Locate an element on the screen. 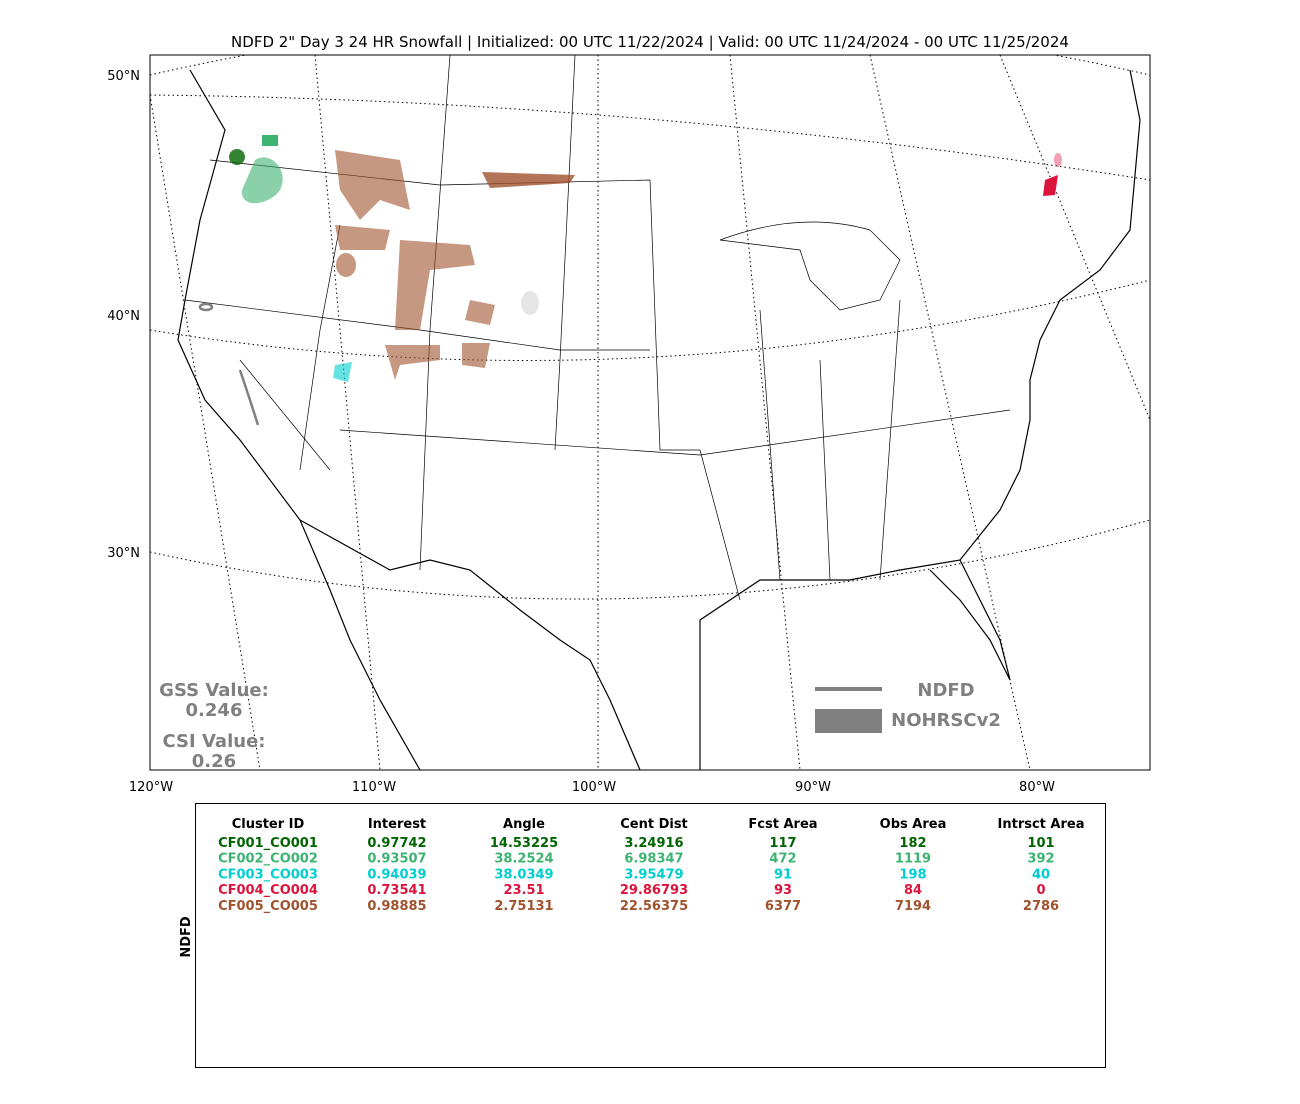  table-cell: 0.94039 is located at coordinates (396, 874).